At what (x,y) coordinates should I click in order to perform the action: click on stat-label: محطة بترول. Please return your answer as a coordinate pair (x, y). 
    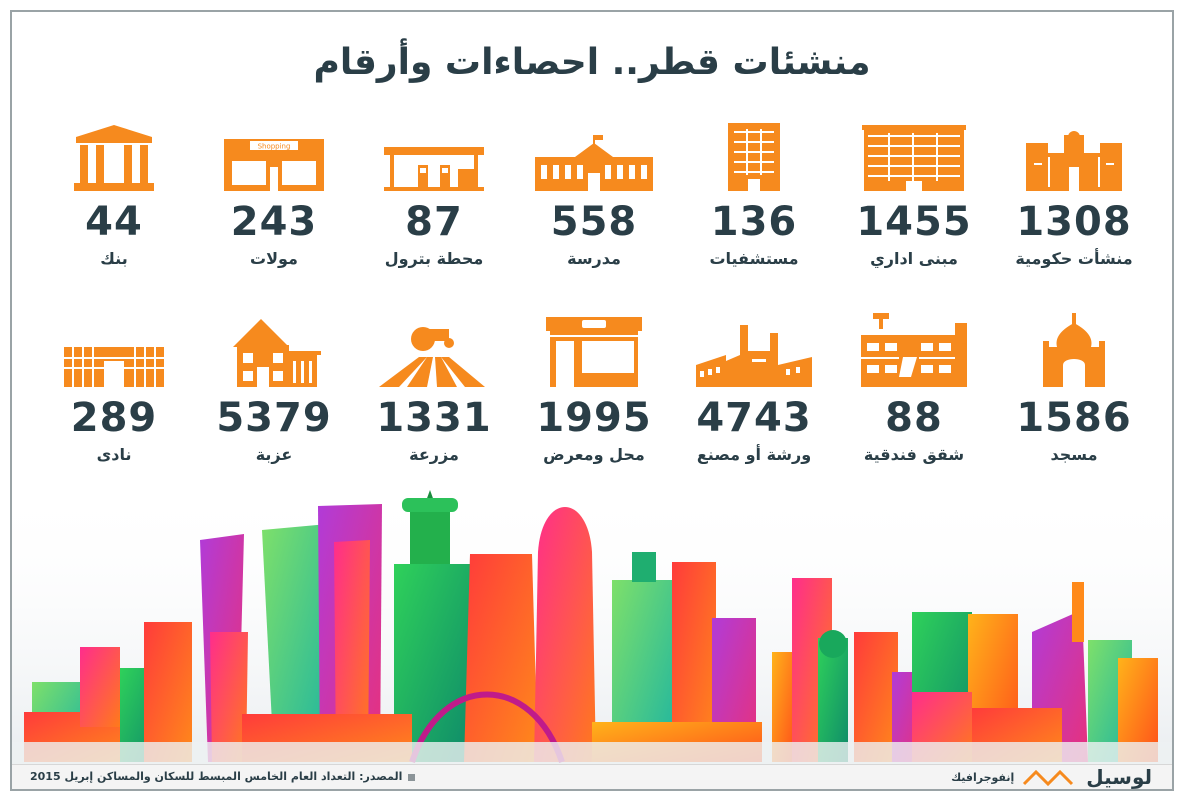
    Looking at the image, I should click on (434, 258).